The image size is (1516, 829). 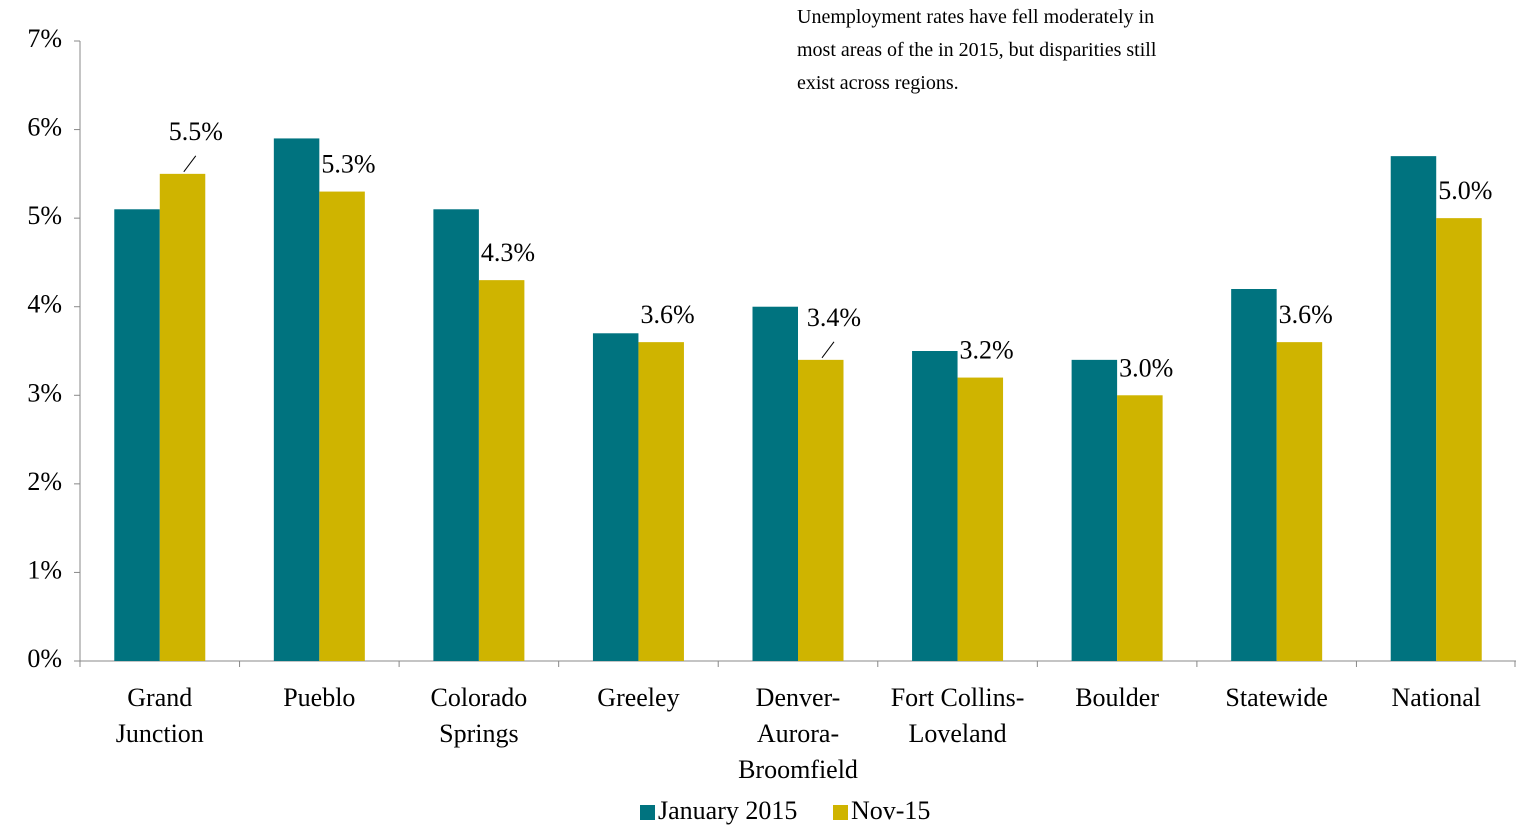 What do you see at coordinates (878, 83) in the screenshot?
I see `annotation: exist across regions.` at bounding box center [878, 83].